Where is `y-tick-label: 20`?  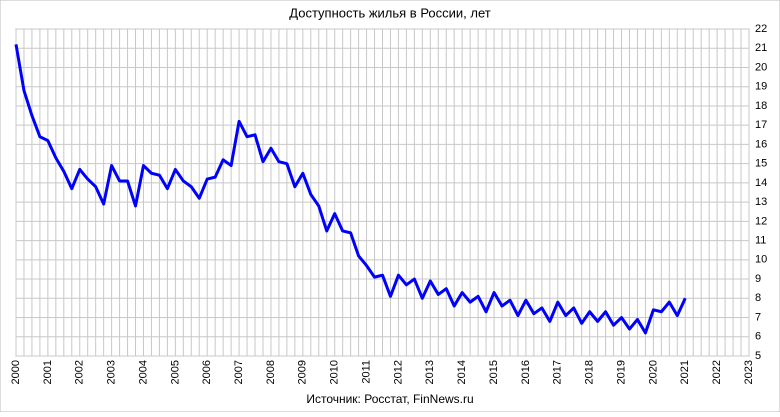
y-tick-label: 20 is located at coordinates (761, 67).